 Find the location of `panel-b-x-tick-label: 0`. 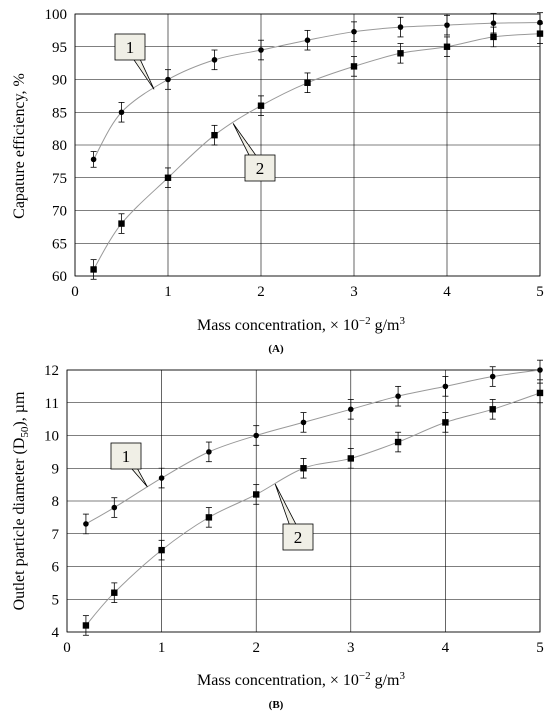

panel-b-x-tick-label: 0 is located at coordinates (67, 648).